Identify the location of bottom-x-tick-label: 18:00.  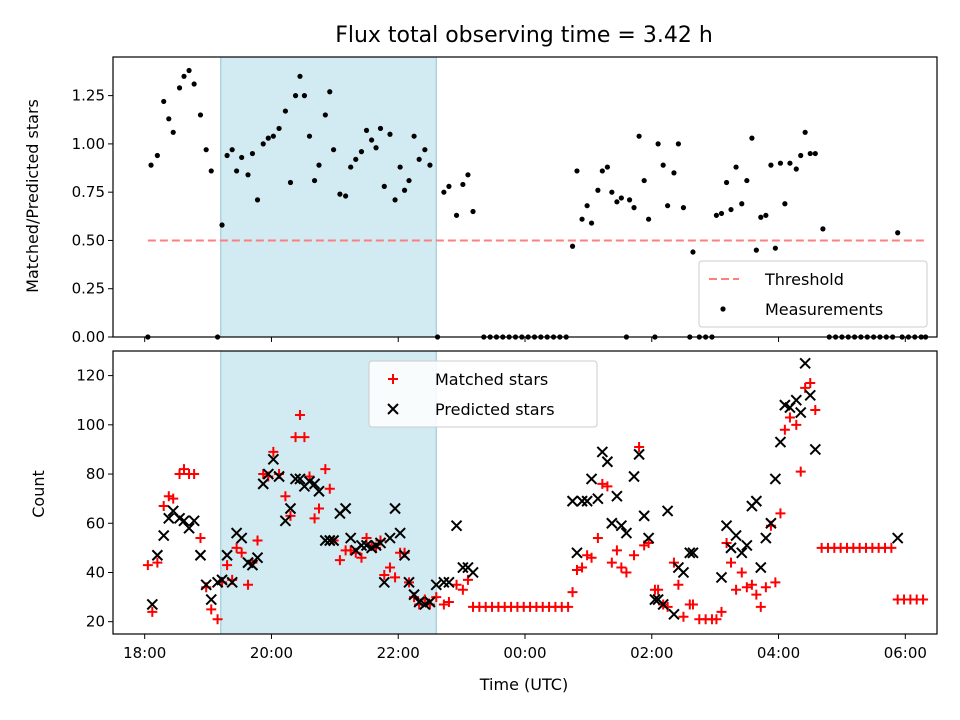
(144, 653).